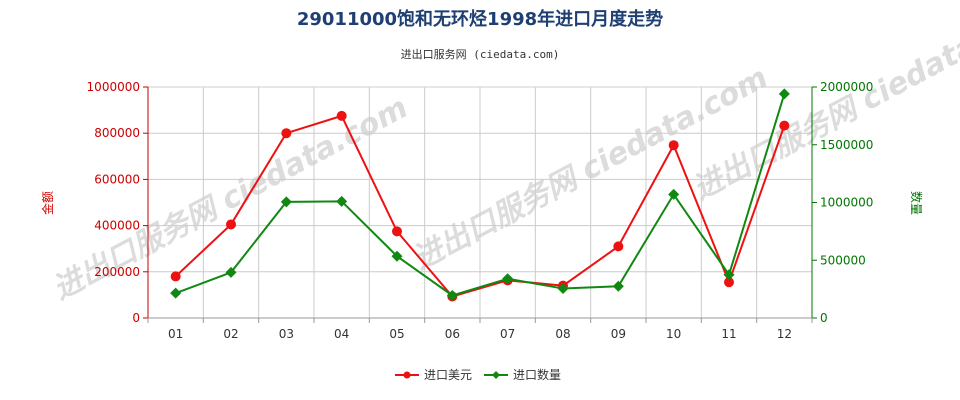  I want to click on x-tick-label: 05, so click(396, 334).